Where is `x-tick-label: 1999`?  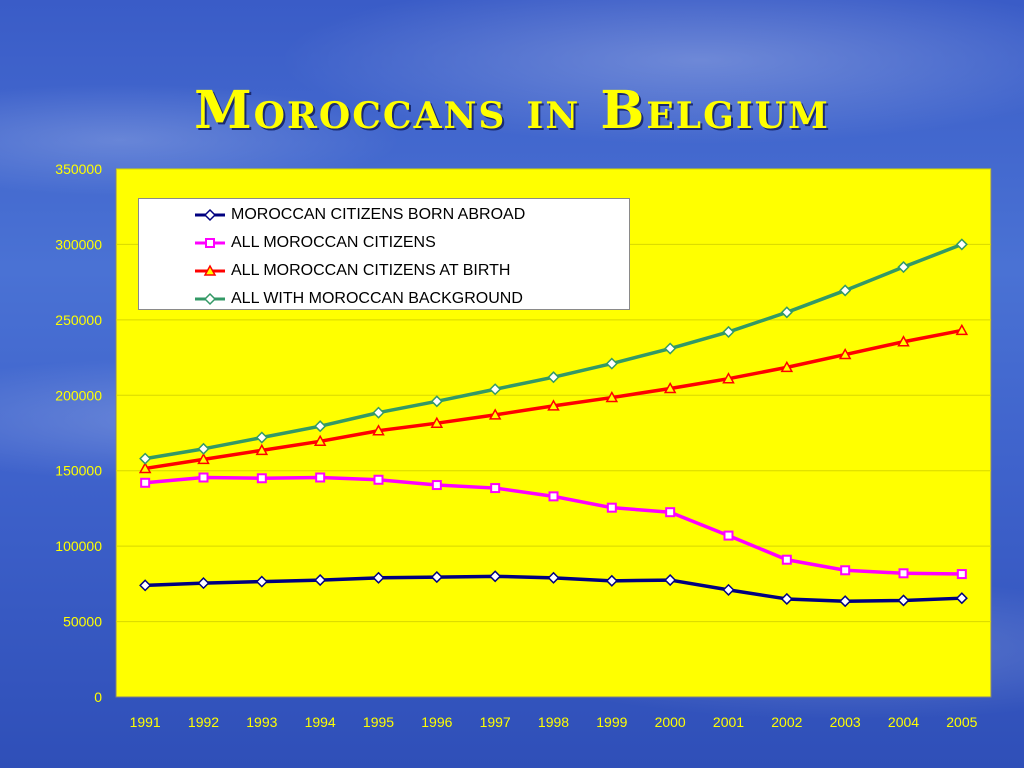
x-tick-label: 1999 is located at coordinates (611, 722).